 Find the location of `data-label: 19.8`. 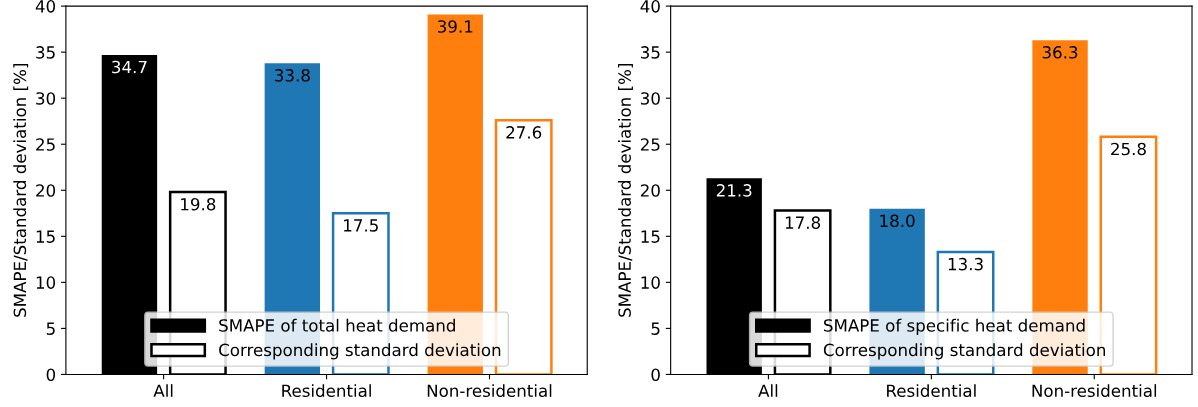

data-label: 19.8 is located at coordinates (198, 204).